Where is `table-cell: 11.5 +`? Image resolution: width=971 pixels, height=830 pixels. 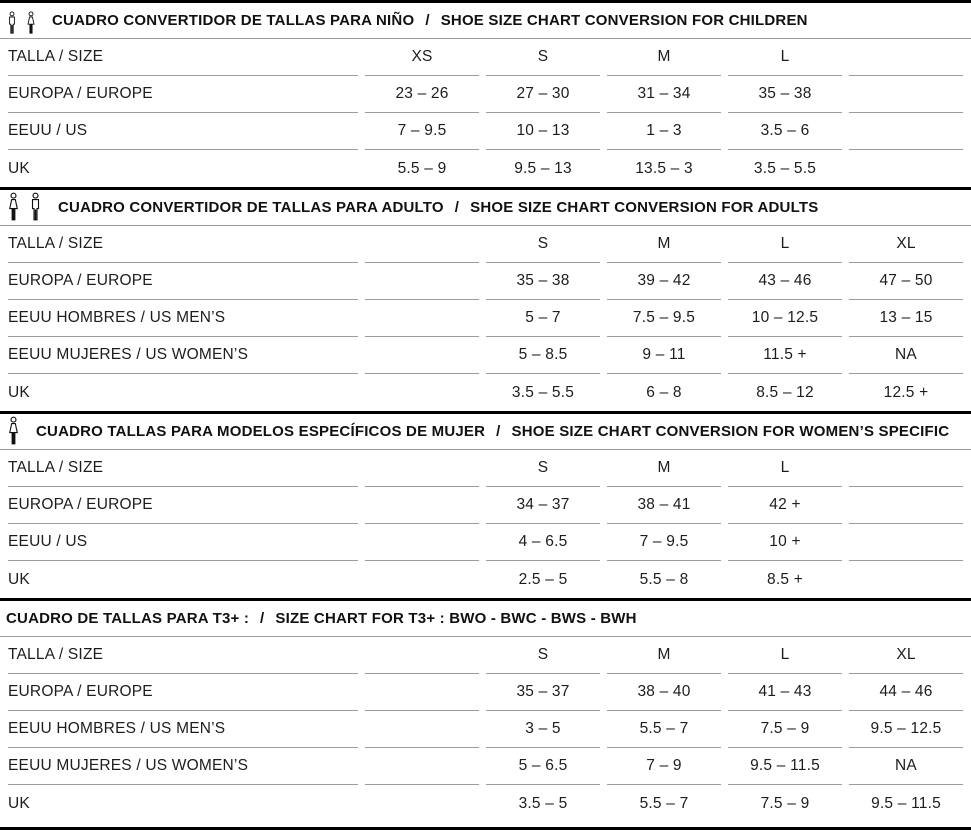 table-cell: 11.5 + is located at coordinates (785, 355).